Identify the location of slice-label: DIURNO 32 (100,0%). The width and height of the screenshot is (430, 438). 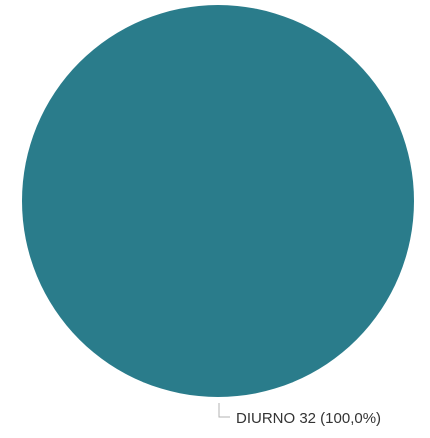
(308, 418).